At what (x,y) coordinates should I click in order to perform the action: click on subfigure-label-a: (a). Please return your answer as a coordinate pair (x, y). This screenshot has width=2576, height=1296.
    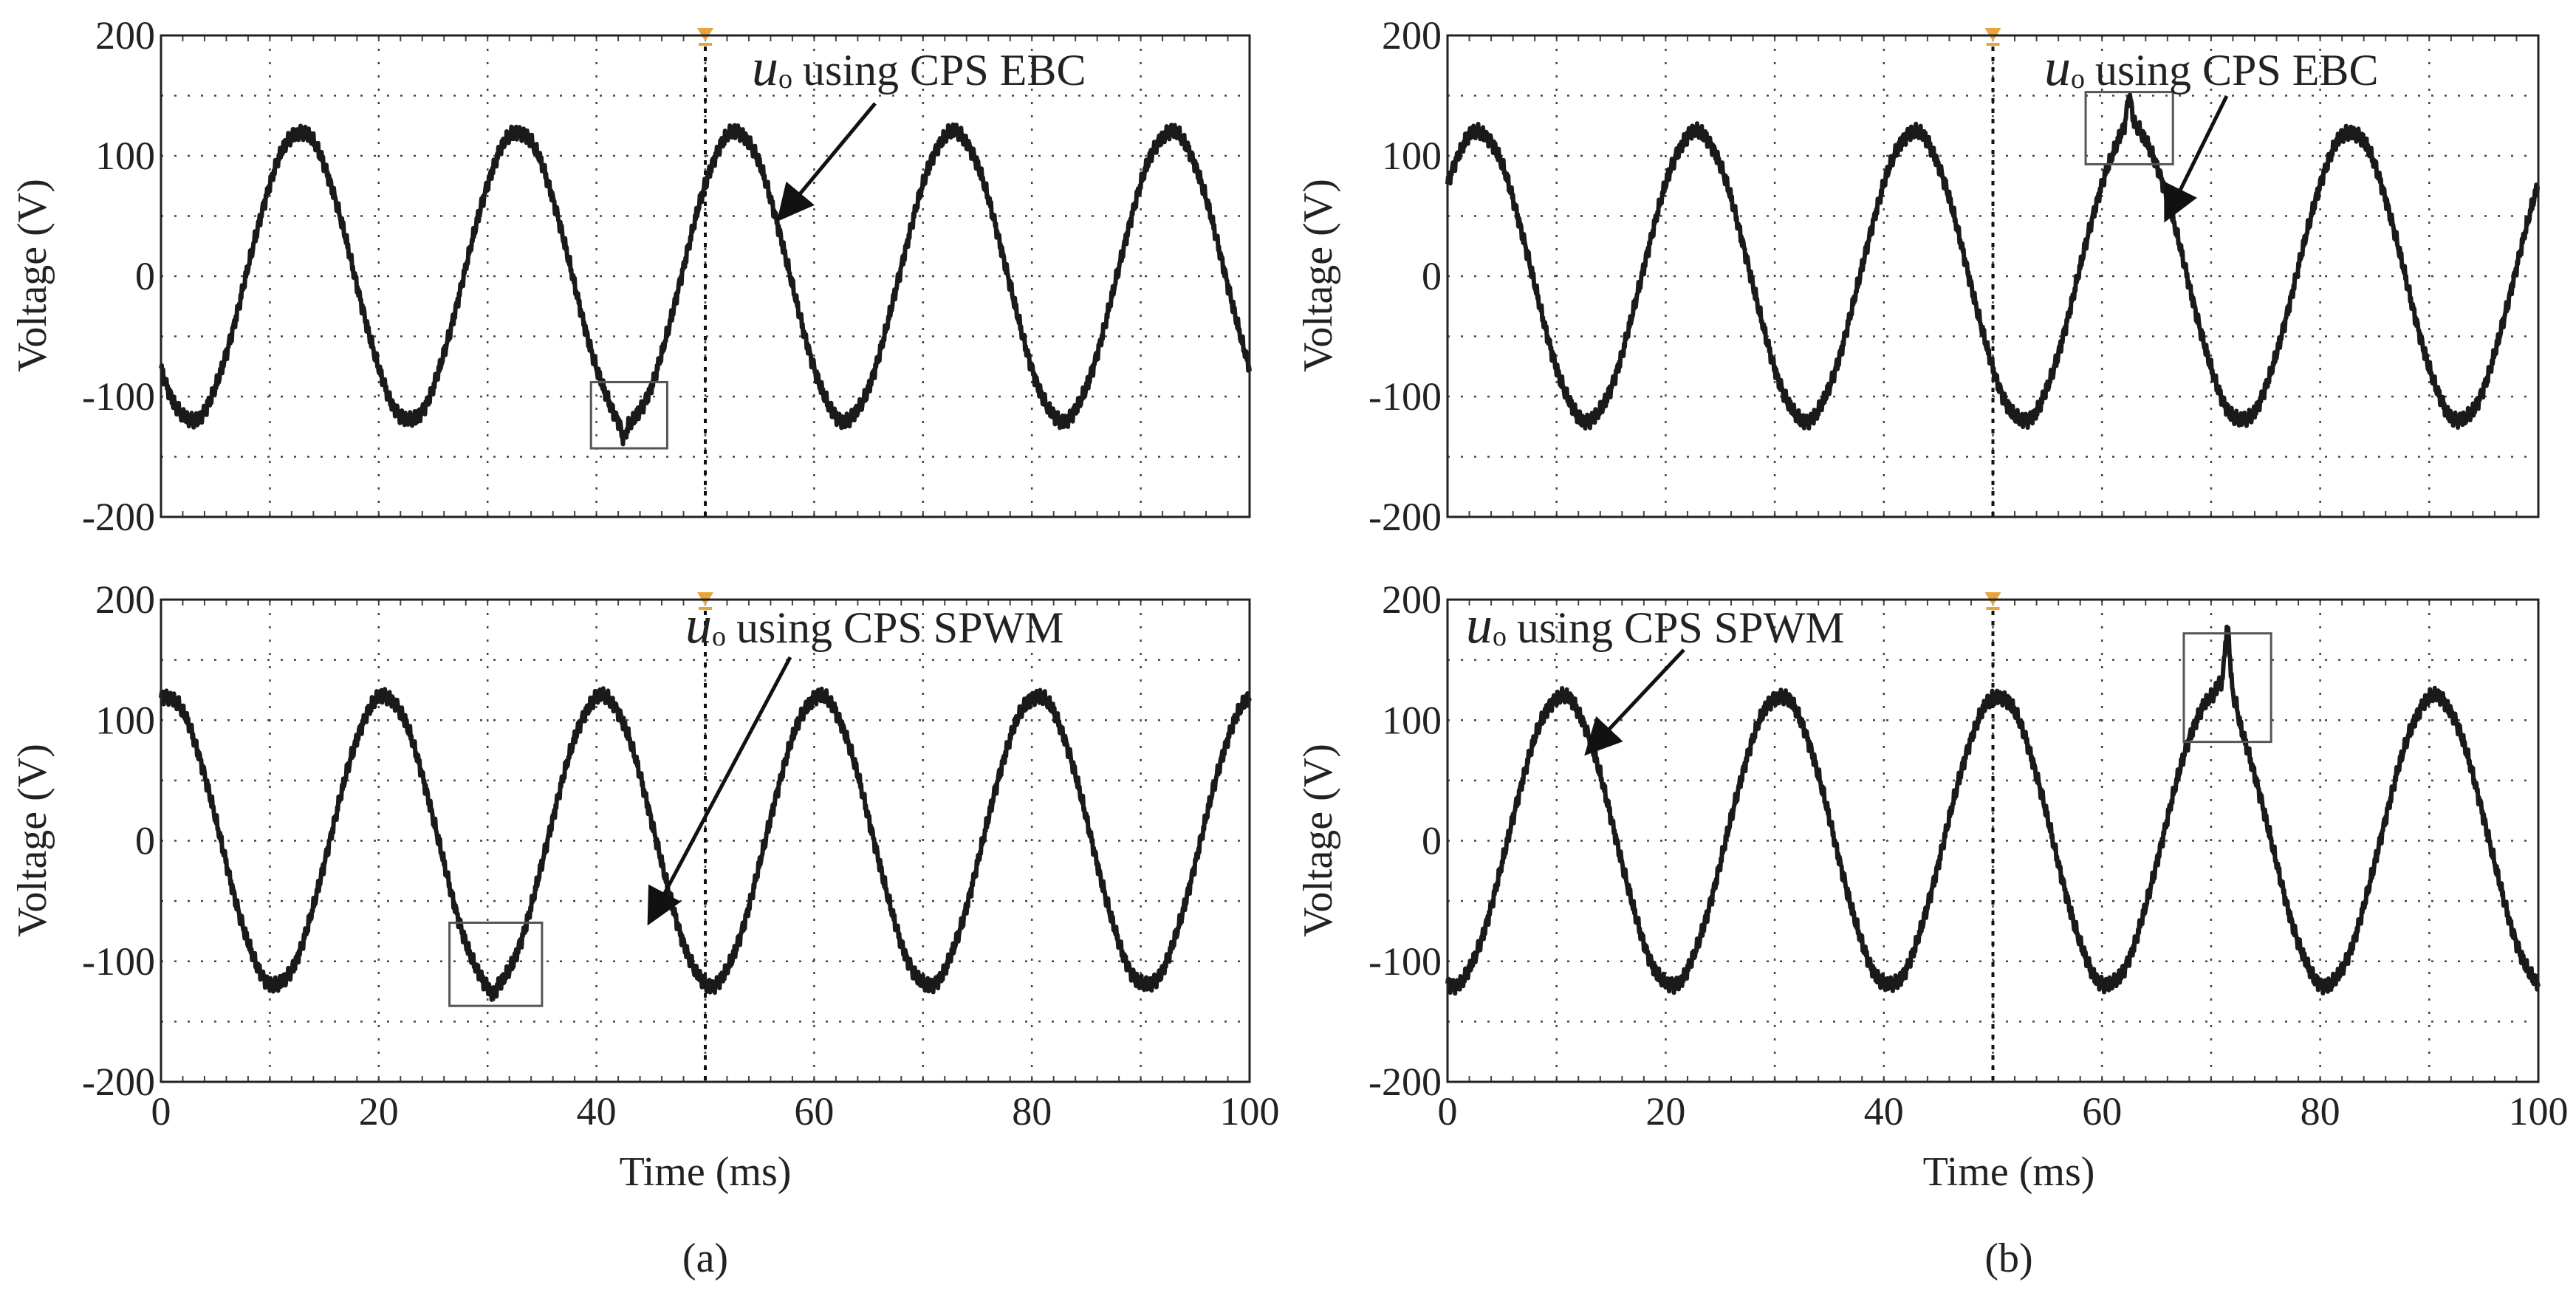
    Looking at the image, I should click on (705, 1258).